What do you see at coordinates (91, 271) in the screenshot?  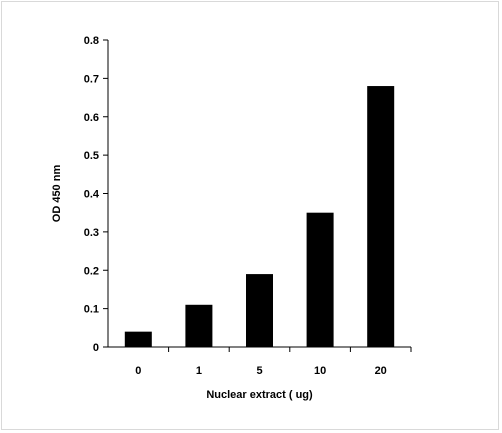 I see `y-tick-label: 0.2` at bounding box center [91, 271].